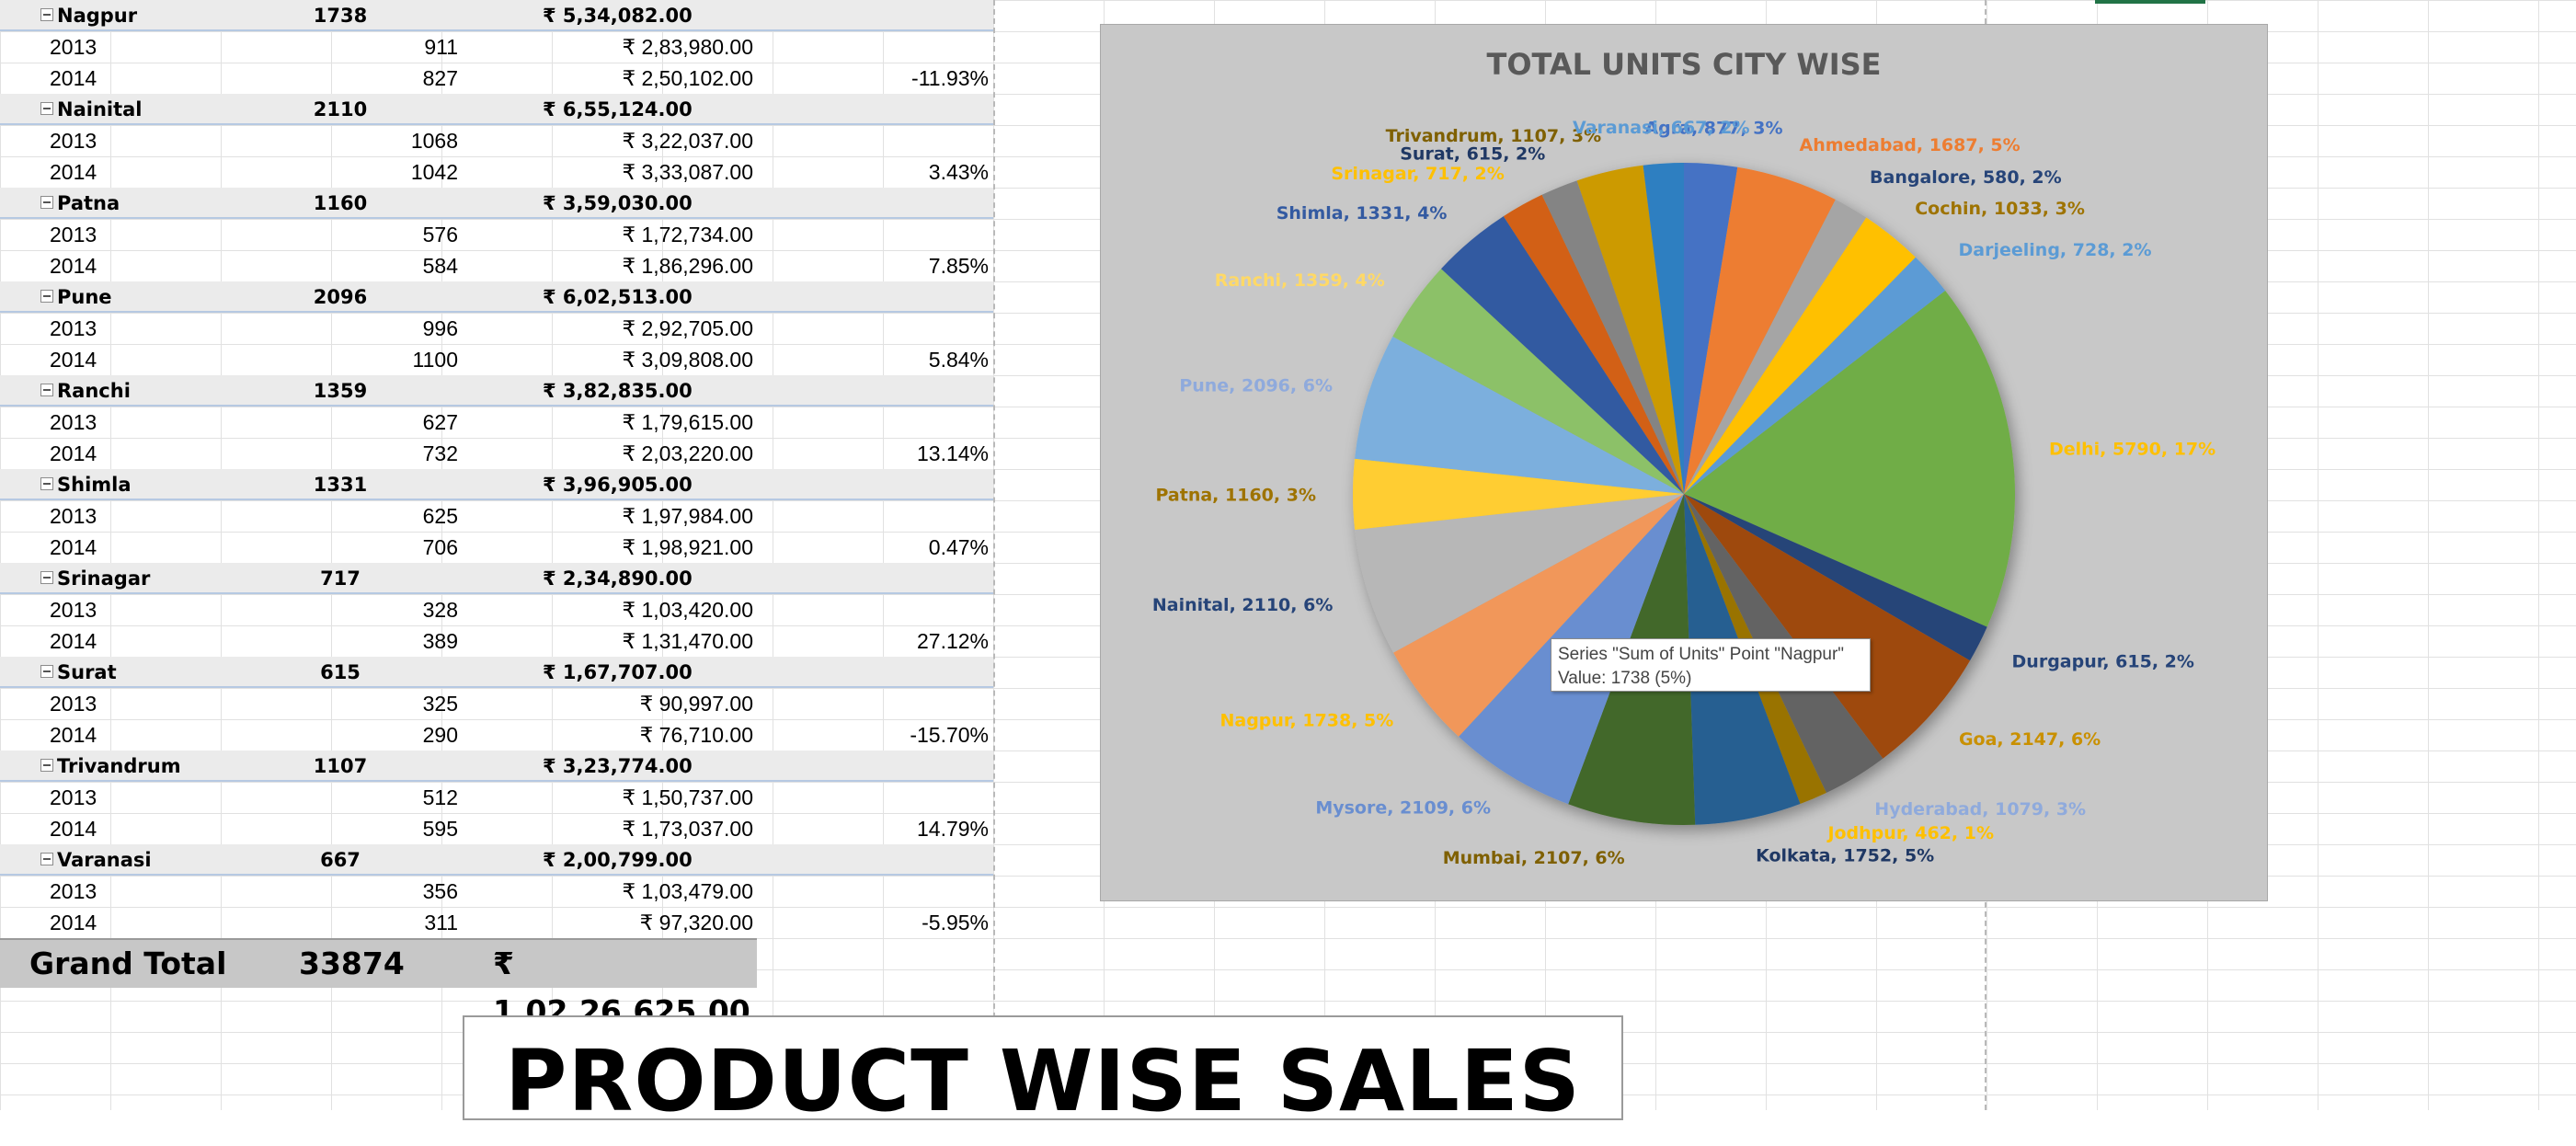 The height and width of the screenshot is (1146, 2576). I want to click on pie-slice-trivandrum, so click(1630, 329).